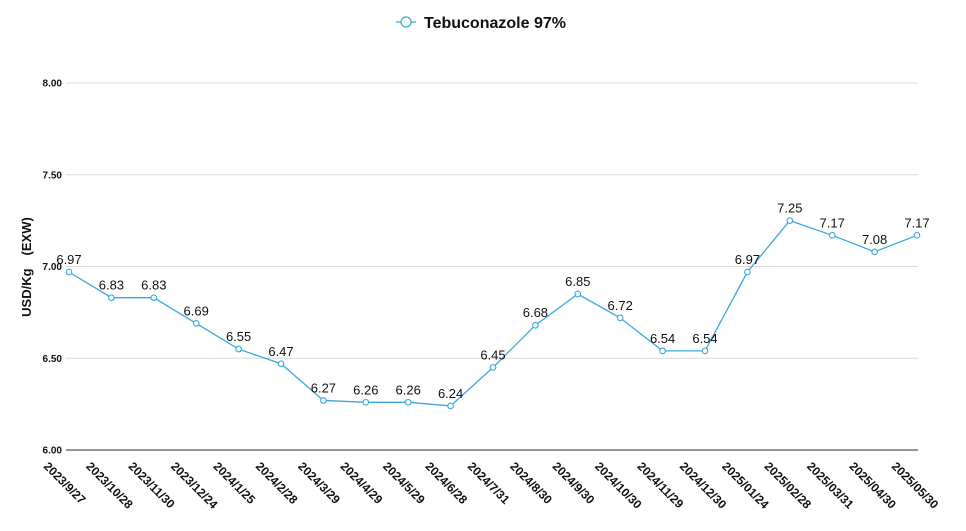 This screenshot has width=966, height=531. What do you see at coordinates (789, 208) in the screenshot?
I see `data-label: 7.25` at bounding box center [789, 208].